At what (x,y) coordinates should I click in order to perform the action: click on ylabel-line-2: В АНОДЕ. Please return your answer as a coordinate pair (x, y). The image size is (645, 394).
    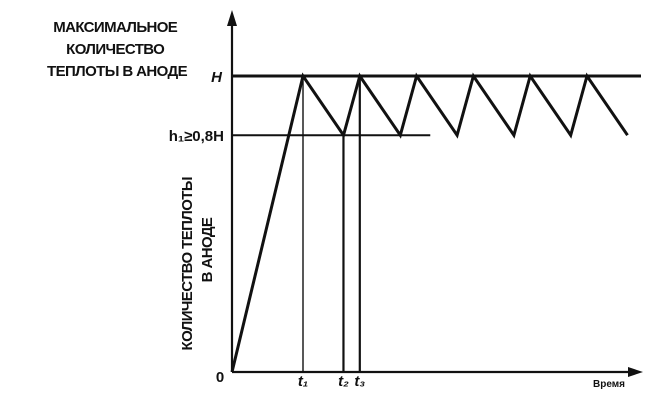
    Looking at the image, I should click on (207, 249).